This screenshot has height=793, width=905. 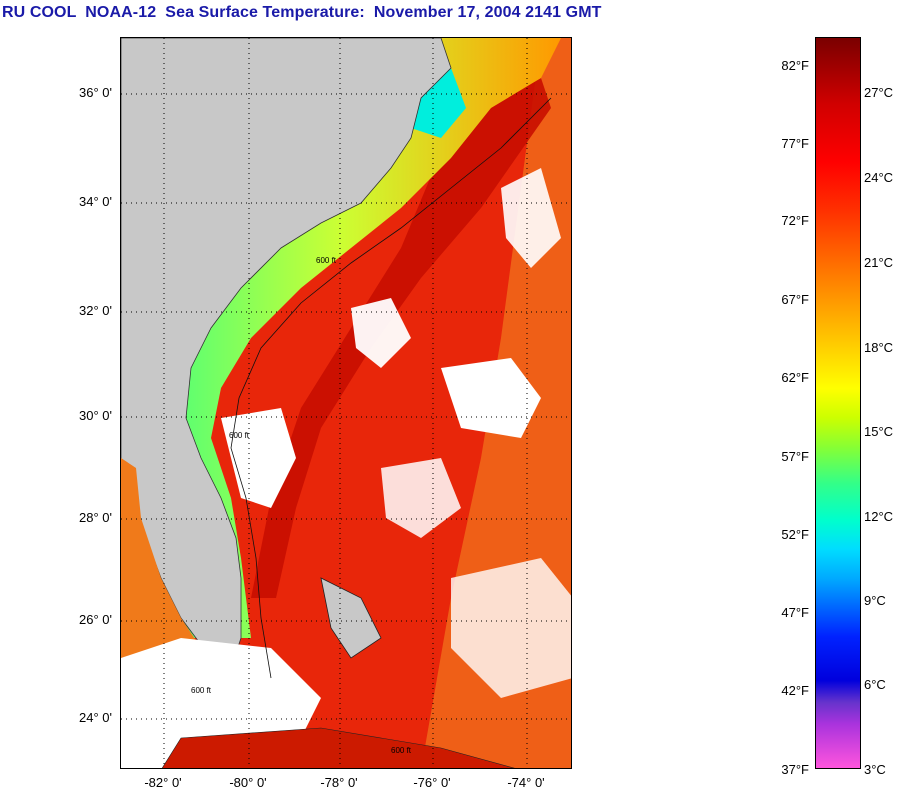 I want to click on longitude-label: -78° 0', so click(x=339, y=782).